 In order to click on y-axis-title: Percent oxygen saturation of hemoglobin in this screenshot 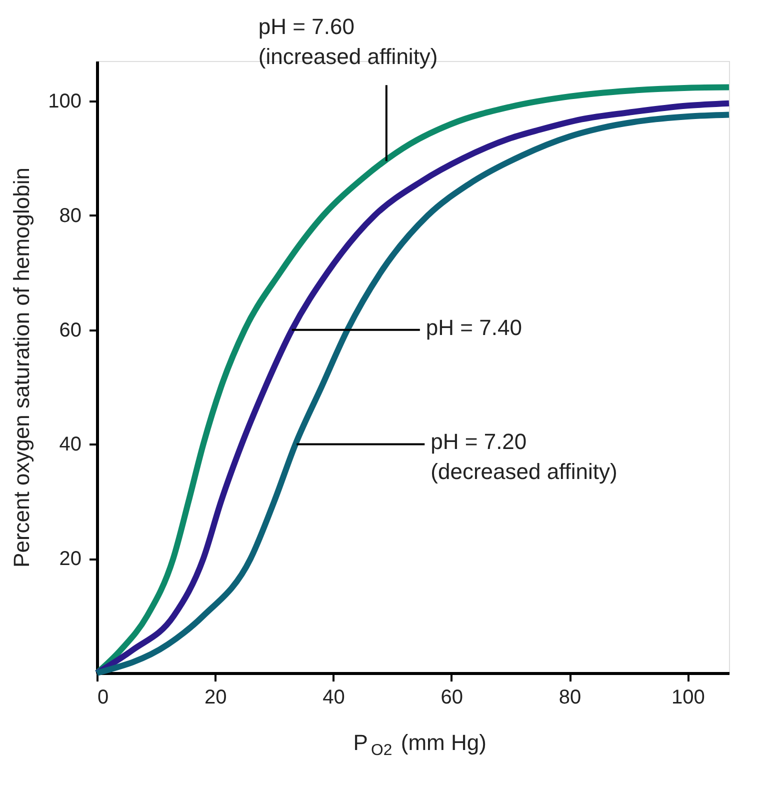, I will do `click(21, 368)`.